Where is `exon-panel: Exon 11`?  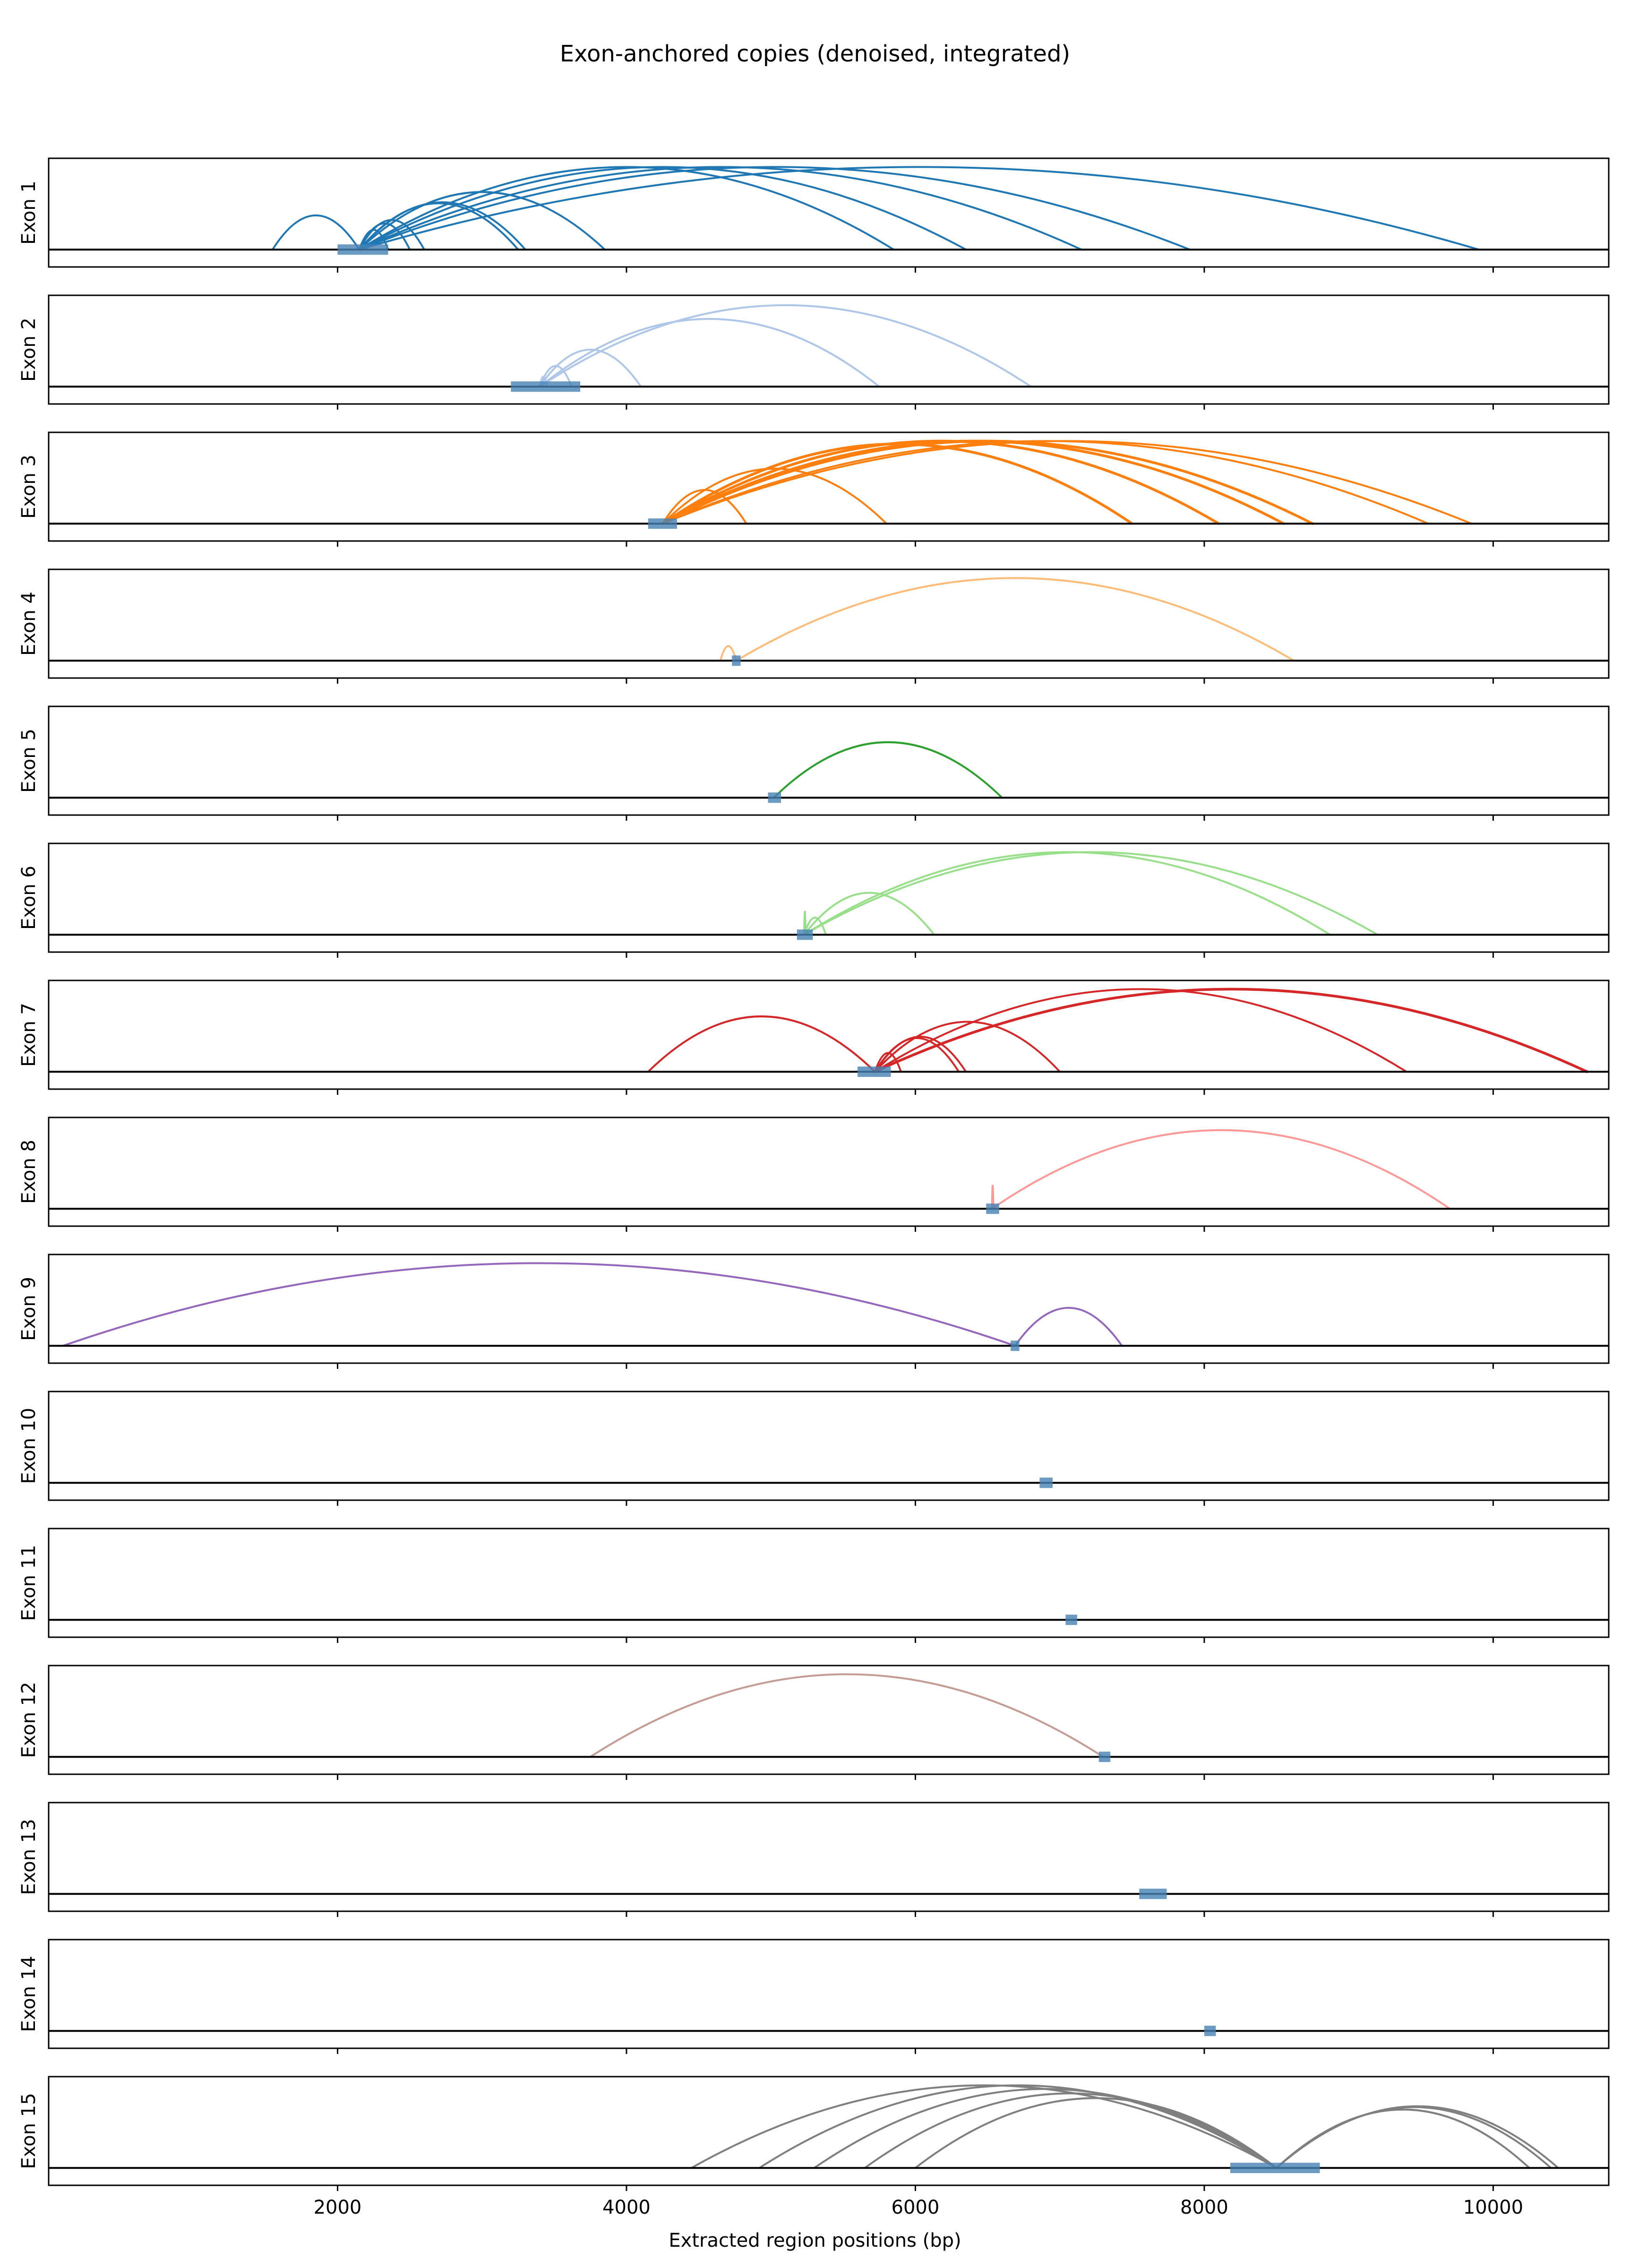
exon-panel: Exon 11 is located at coordinates (814, 1585).